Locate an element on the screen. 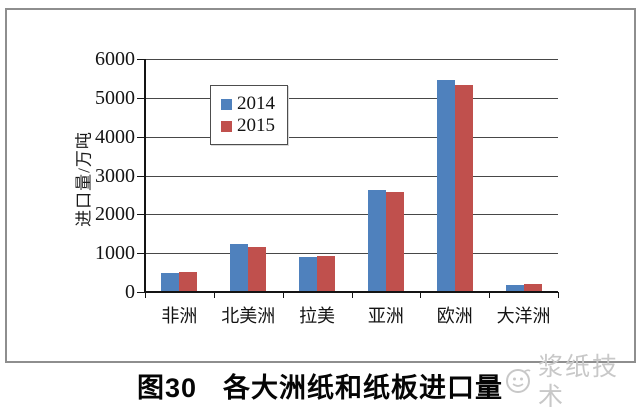 This screenshot has width=640, height=407. pulp-paper-tech-logo-icon is located at coordinates (520, 382).